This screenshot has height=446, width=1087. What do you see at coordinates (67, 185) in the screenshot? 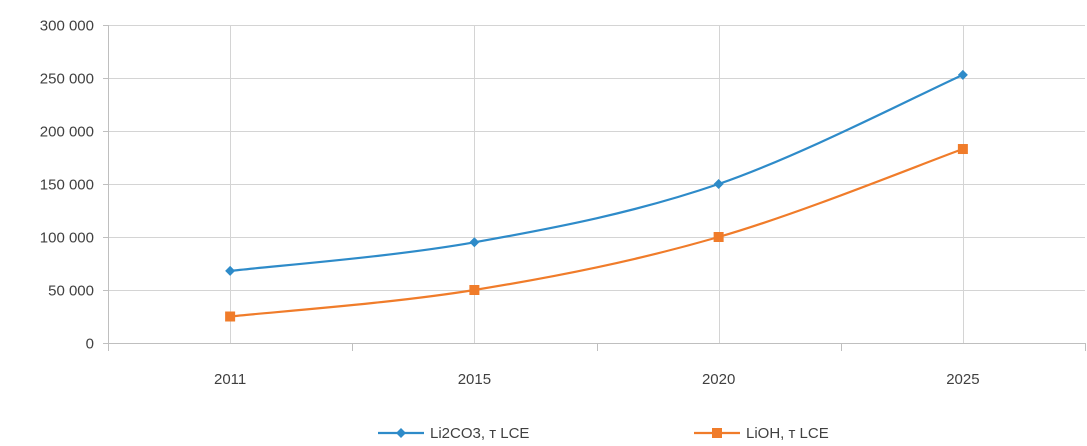
I see `y-tick-label: 150 000` at bounding box center [67, 185].